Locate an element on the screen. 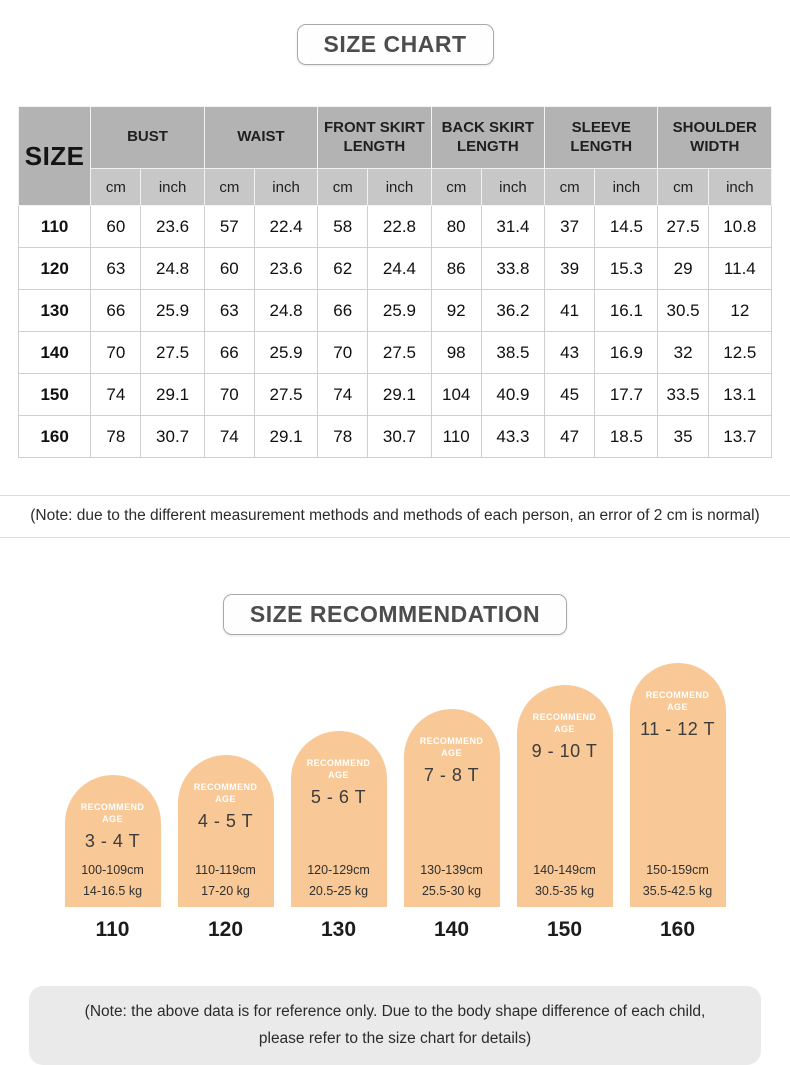  weight-range: 20.5-25 kg is located at coordinates (338, 891).